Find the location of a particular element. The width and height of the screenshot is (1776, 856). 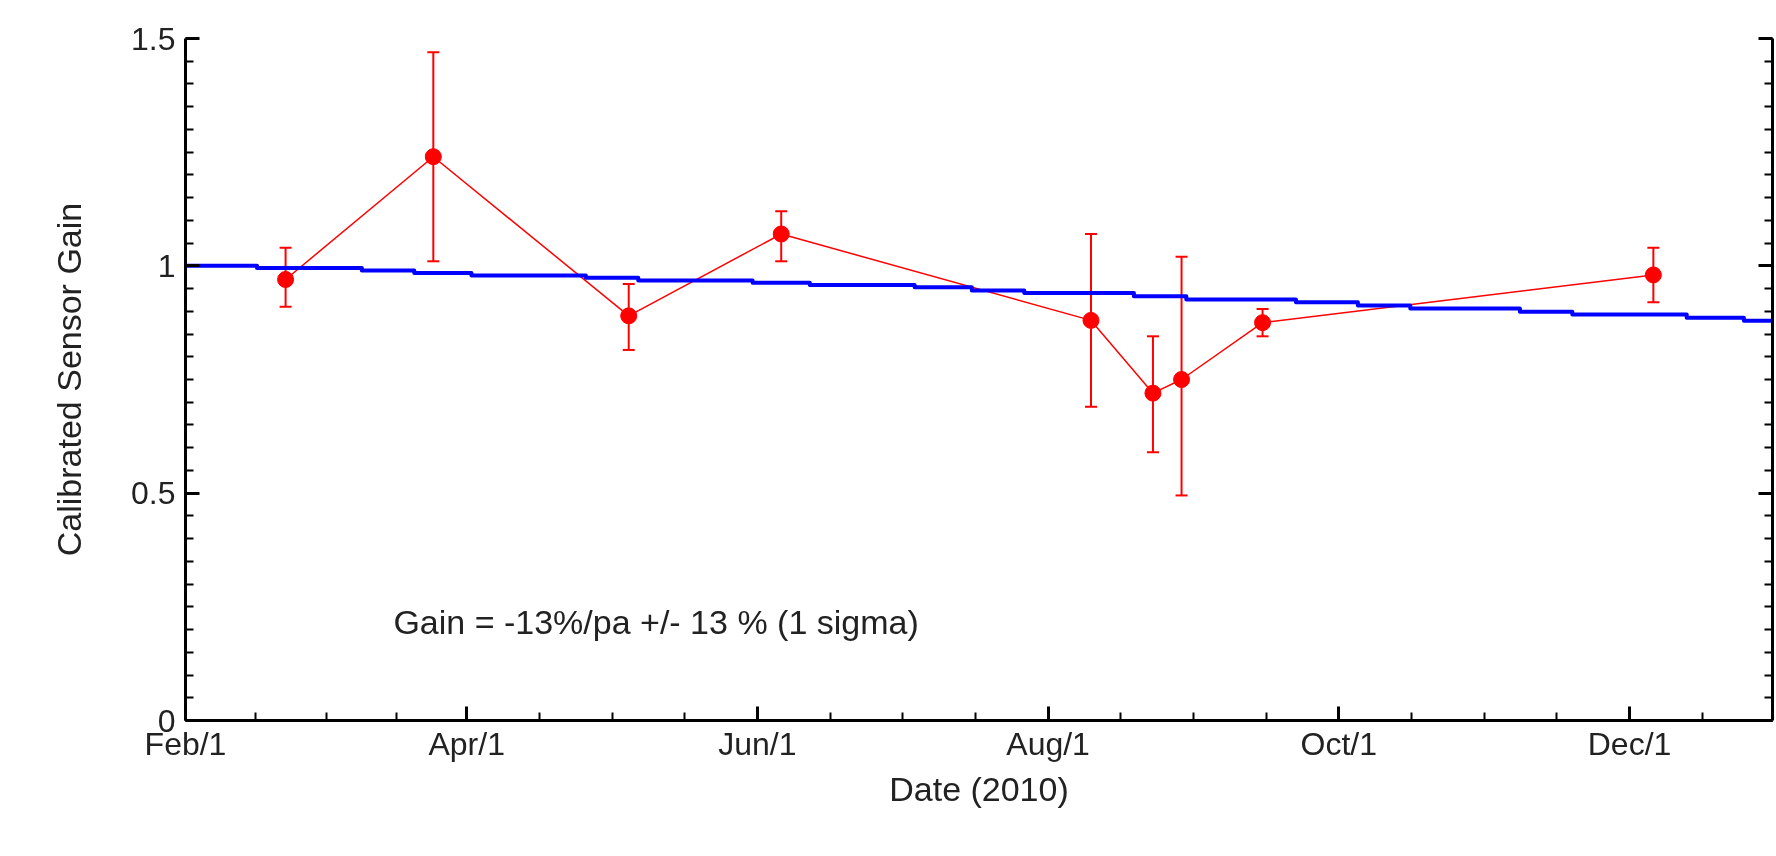

x-tick-label: Jun/1 is located at coordinates (757, 743).